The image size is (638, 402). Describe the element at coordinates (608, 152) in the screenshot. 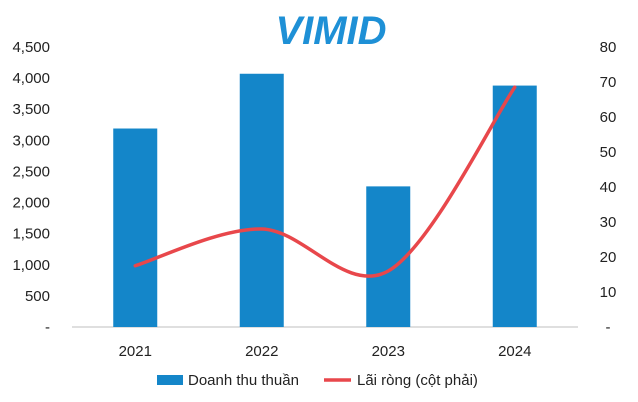

I see `y-right-tick-label: 50` at that location.